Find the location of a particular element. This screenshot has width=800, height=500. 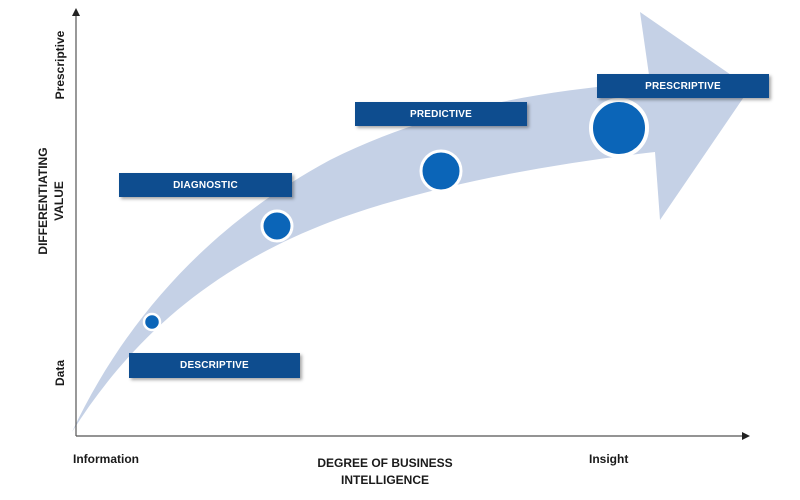

x-axis-title: DEGREE OF BUSINESS INTELLIGENCE is located at coordinates (385, 472).